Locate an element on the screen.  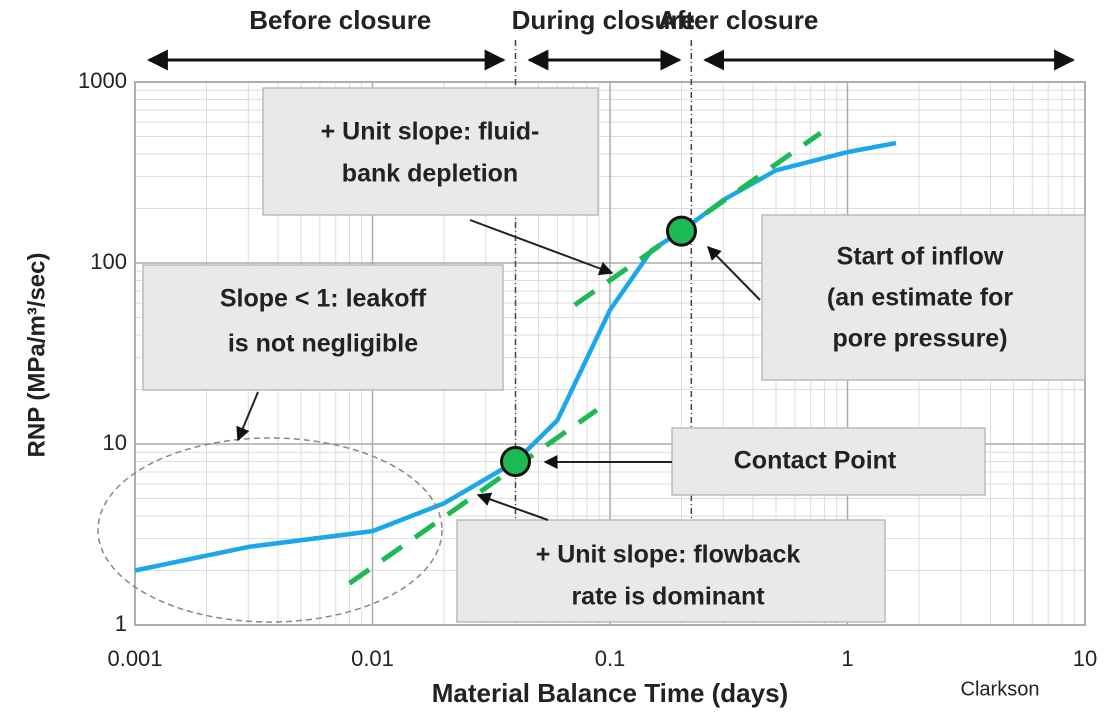
region-ellipse is located at coordinates (270, 530).